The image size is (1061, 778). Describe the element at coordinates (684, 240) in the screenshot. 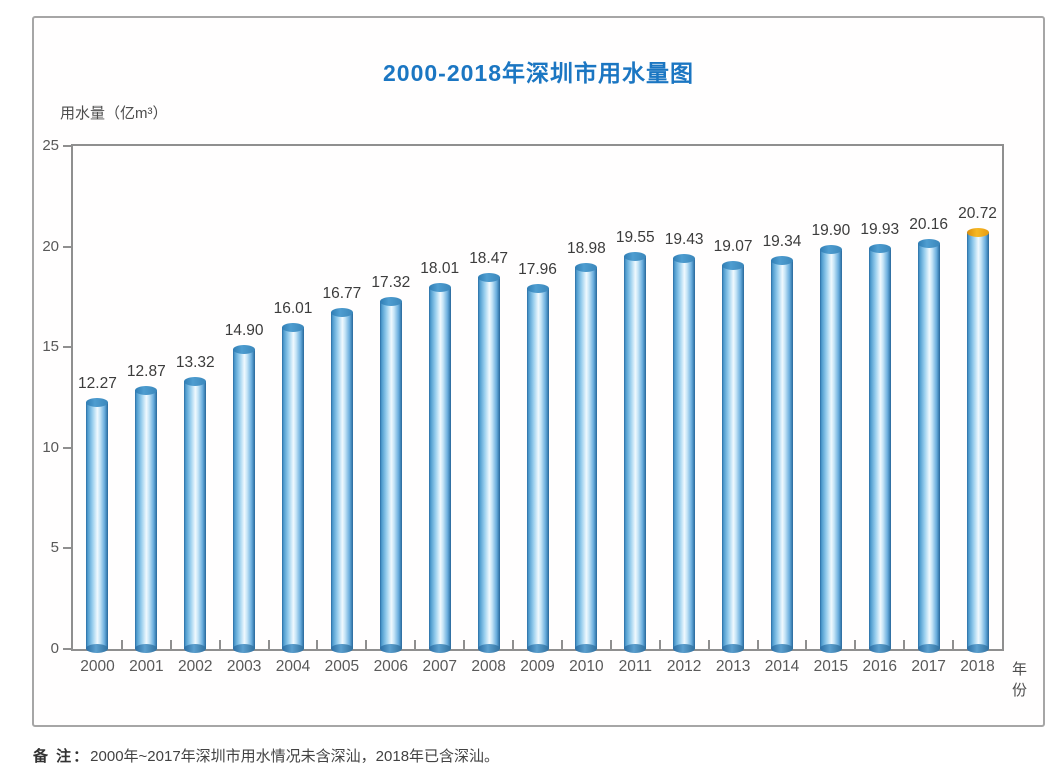

I see `bar-value-label: 19.43` at that location.